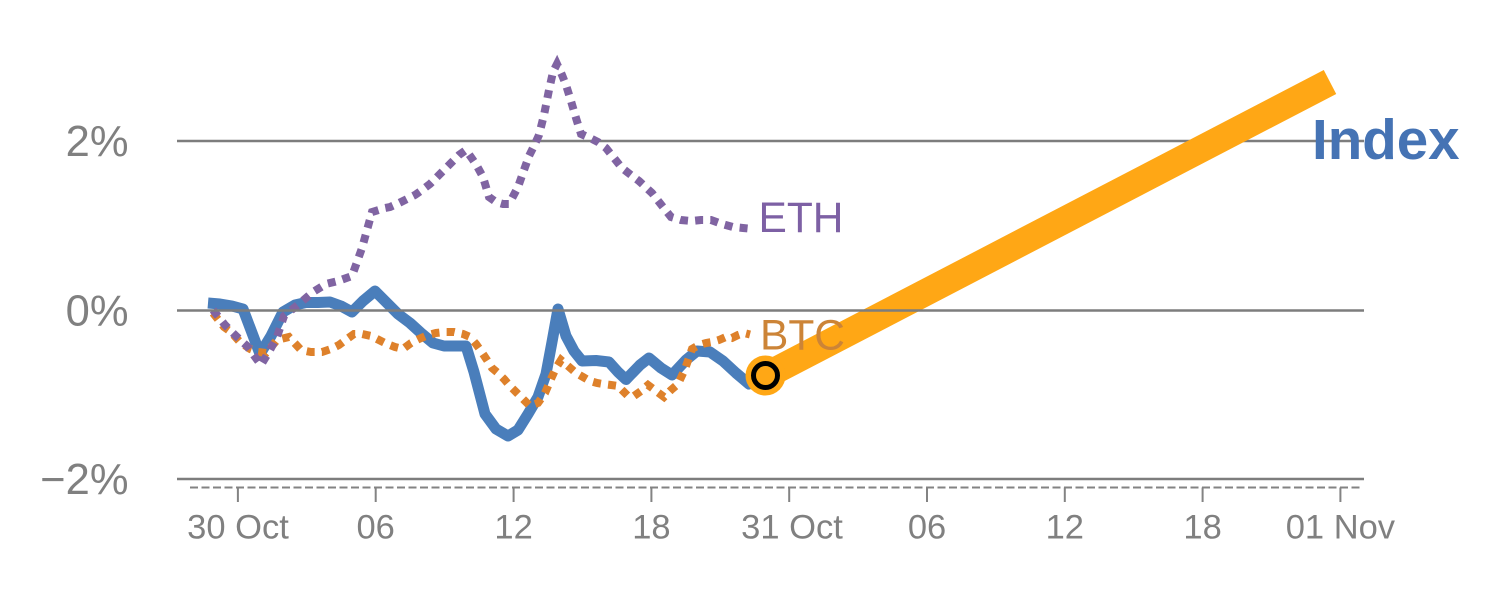  I want to click on svg-text: −2%, so click(84, 480).